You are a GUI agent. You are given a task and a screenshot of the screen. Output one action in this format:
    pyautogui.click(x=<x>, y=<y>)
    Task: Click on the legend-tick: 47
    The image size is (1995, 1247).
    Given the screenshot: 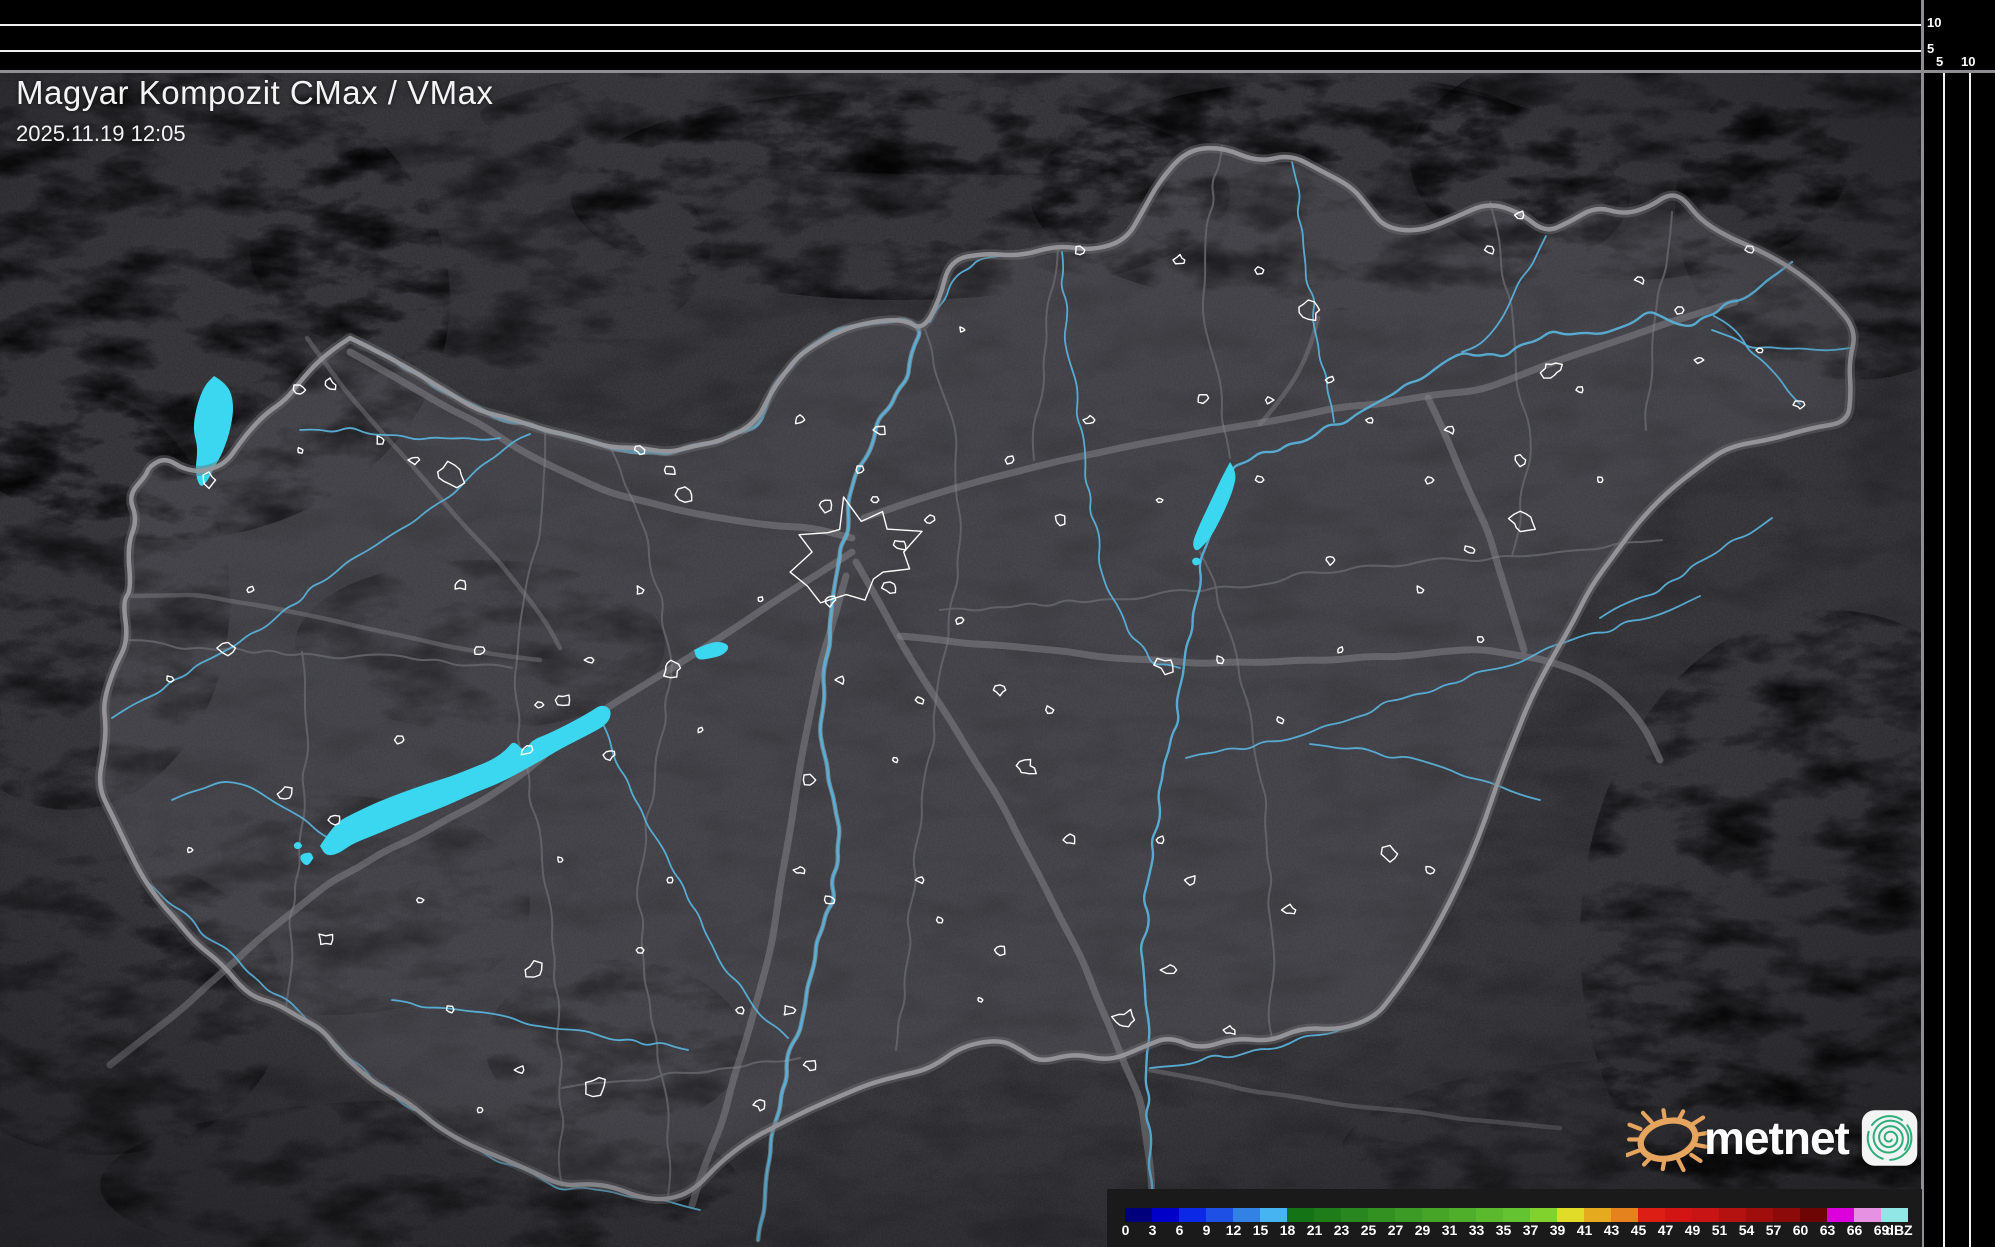 What is the action you would take?
    pyautogui.click(x=1665, y=1230)
    